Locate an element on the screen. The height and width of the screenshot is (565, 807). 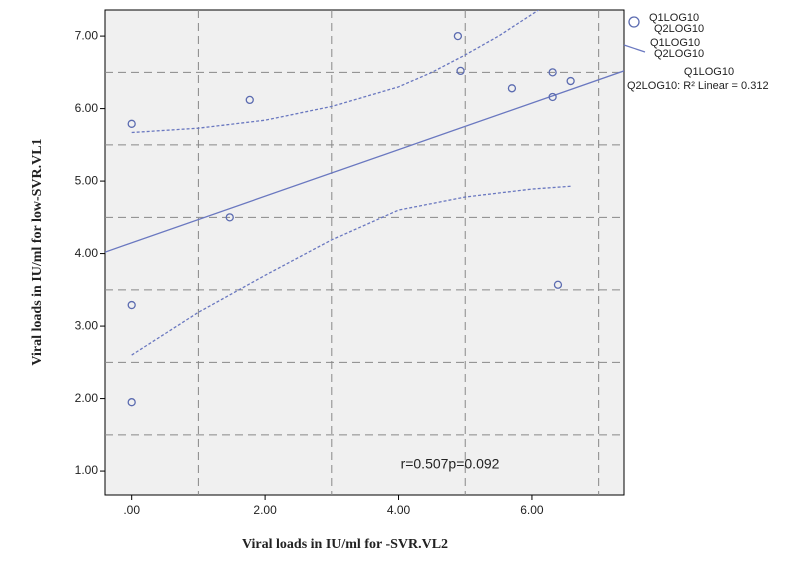
x-tick-label: .00 is located at coordinates (131, 510).